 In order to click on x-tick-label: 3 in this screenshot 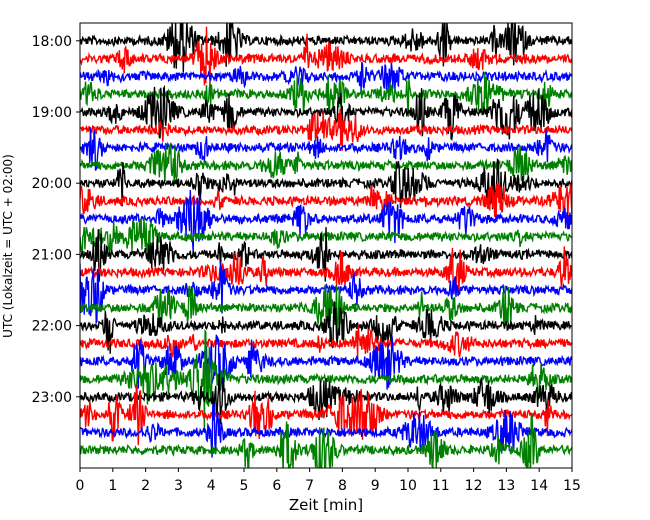, I will do `click(178, 486)`.